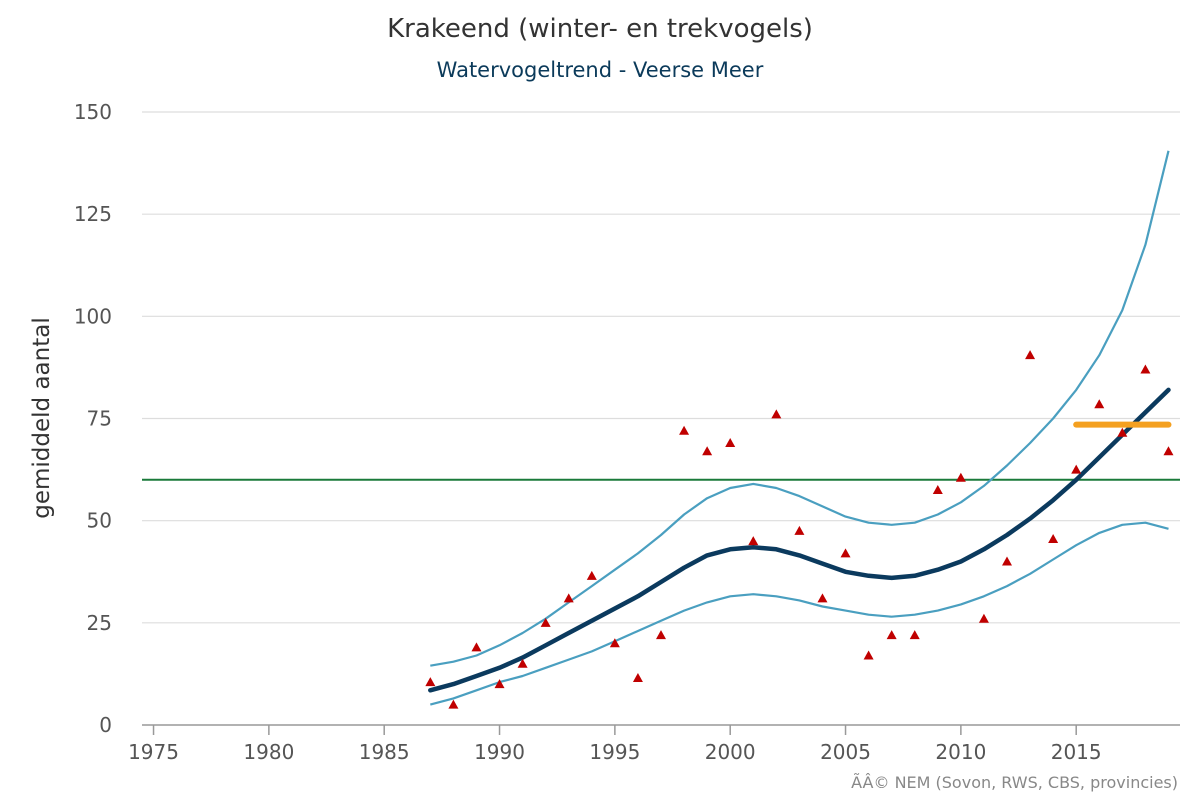  I want to click on observed-point-1991, so click(522, 663).